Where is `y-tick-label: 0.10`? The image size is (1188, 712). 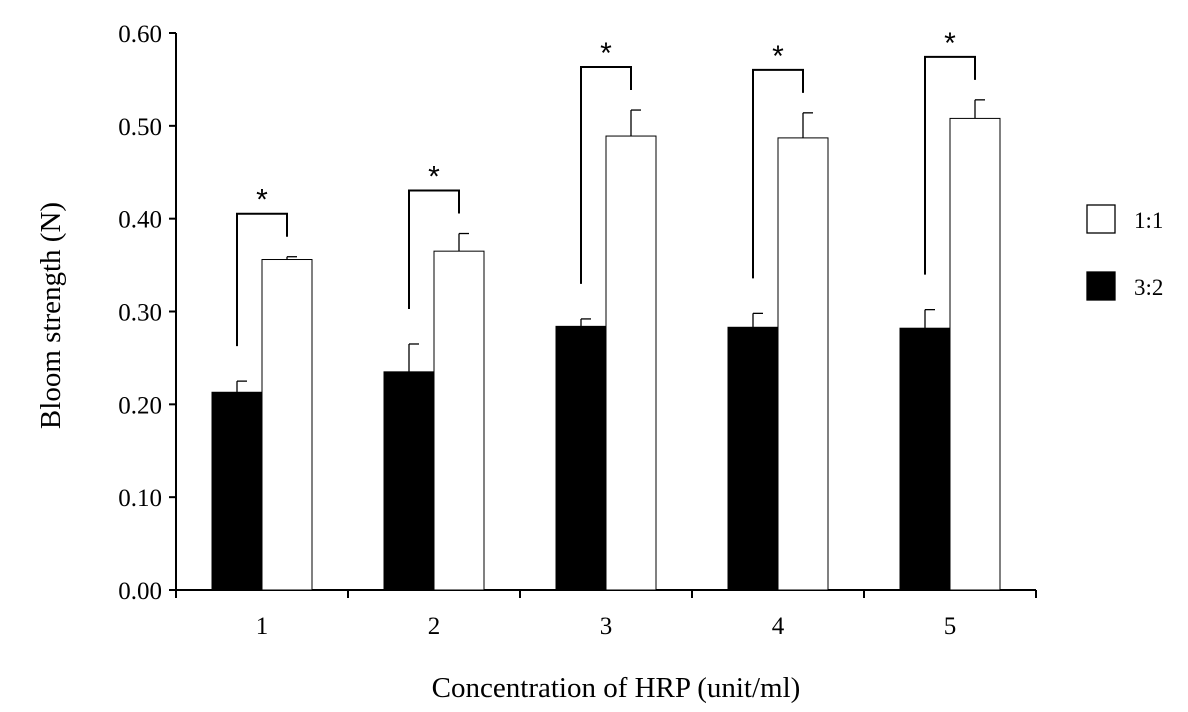
y-tick-label: 0.10 is located at coordinates (140, 498).